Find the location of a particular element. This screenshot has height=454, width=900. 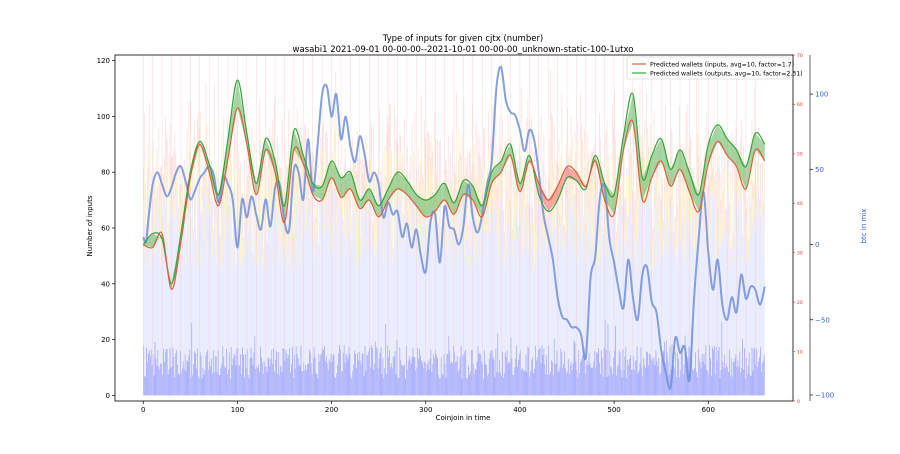

y3-tick-label: 60 is located at coordinates (800, 105).